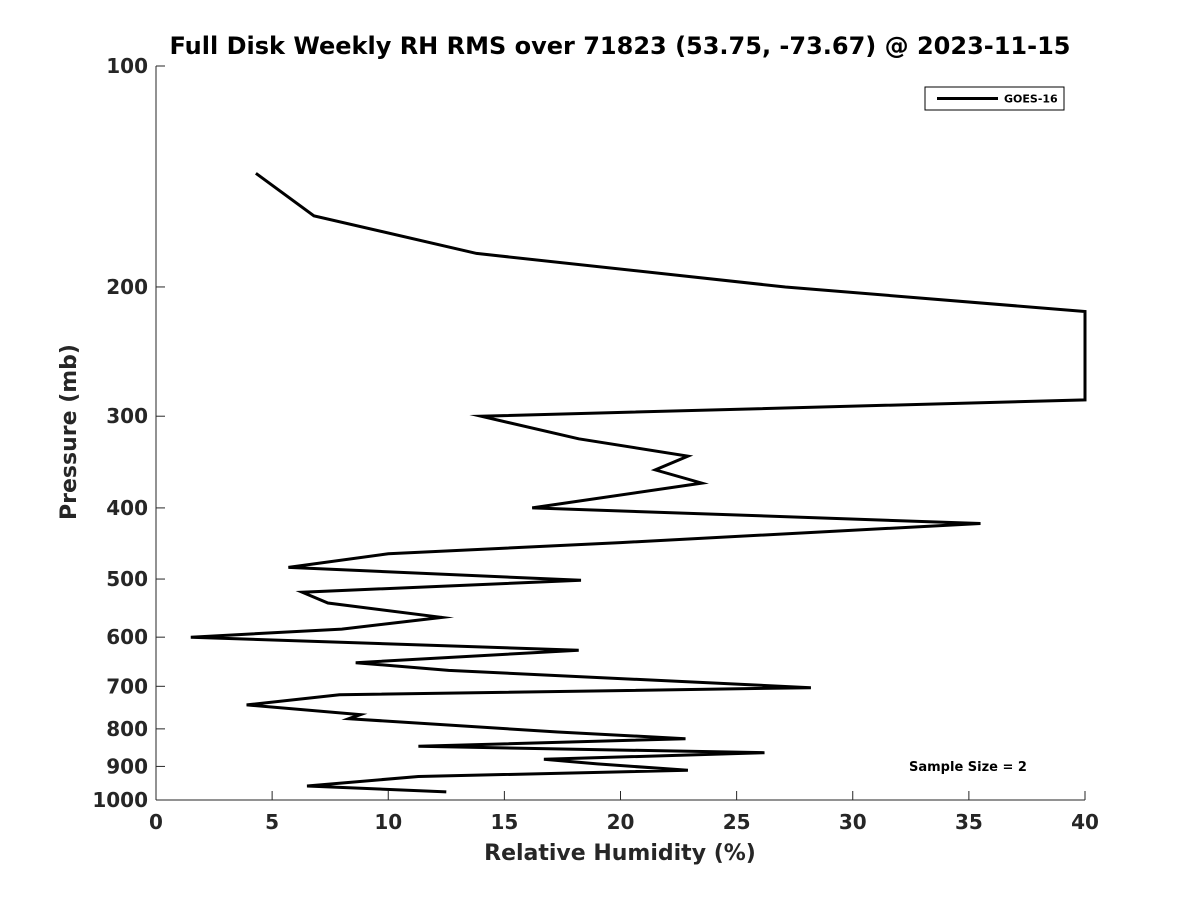  What do you see at coordinates (504, 822) in the screenshot?
I see `x-tick-label: 15` at bounding box center [504, 822].